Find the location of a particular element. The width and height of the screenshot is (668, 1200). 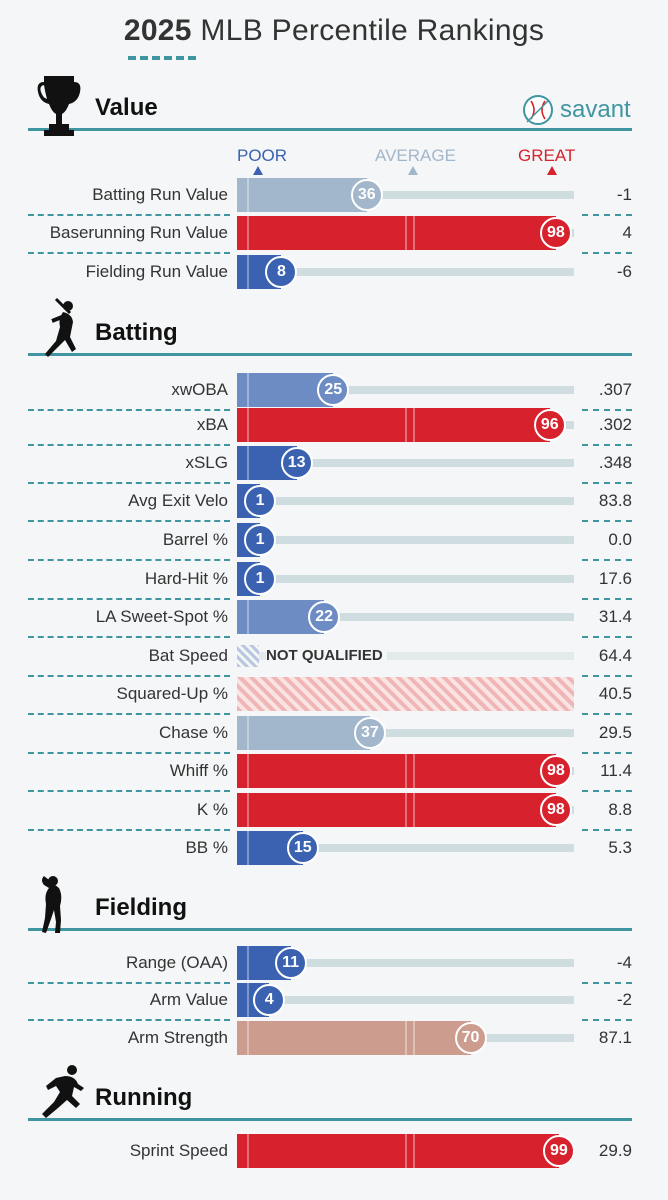

section-title-value: Value is located at coordinates (126, 107).